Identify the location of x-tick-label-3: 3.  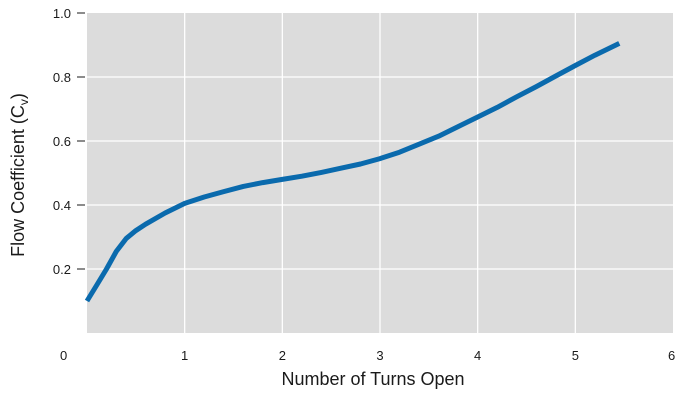
(379, 355).